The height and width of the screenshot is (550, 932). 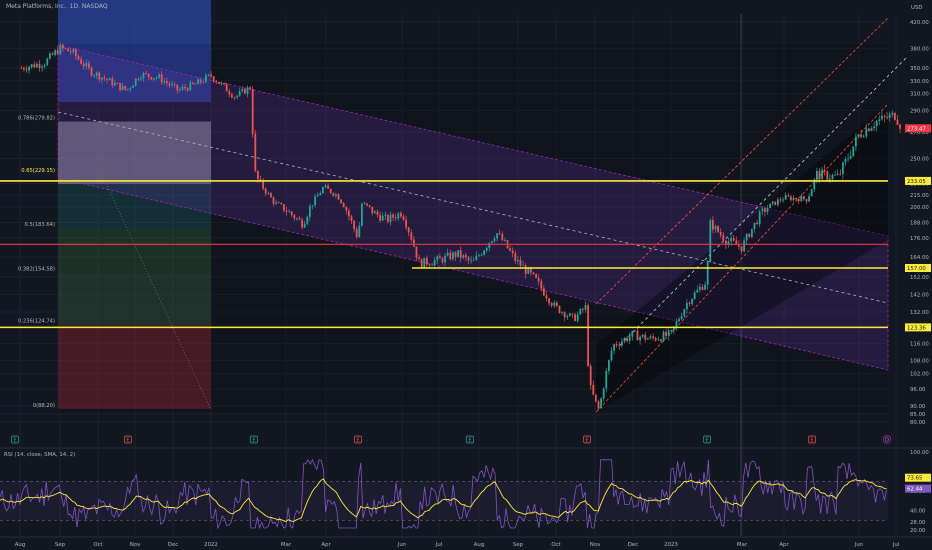 I want to click on symbol-exchange: NASDAQ, so click(x=94, y=6).